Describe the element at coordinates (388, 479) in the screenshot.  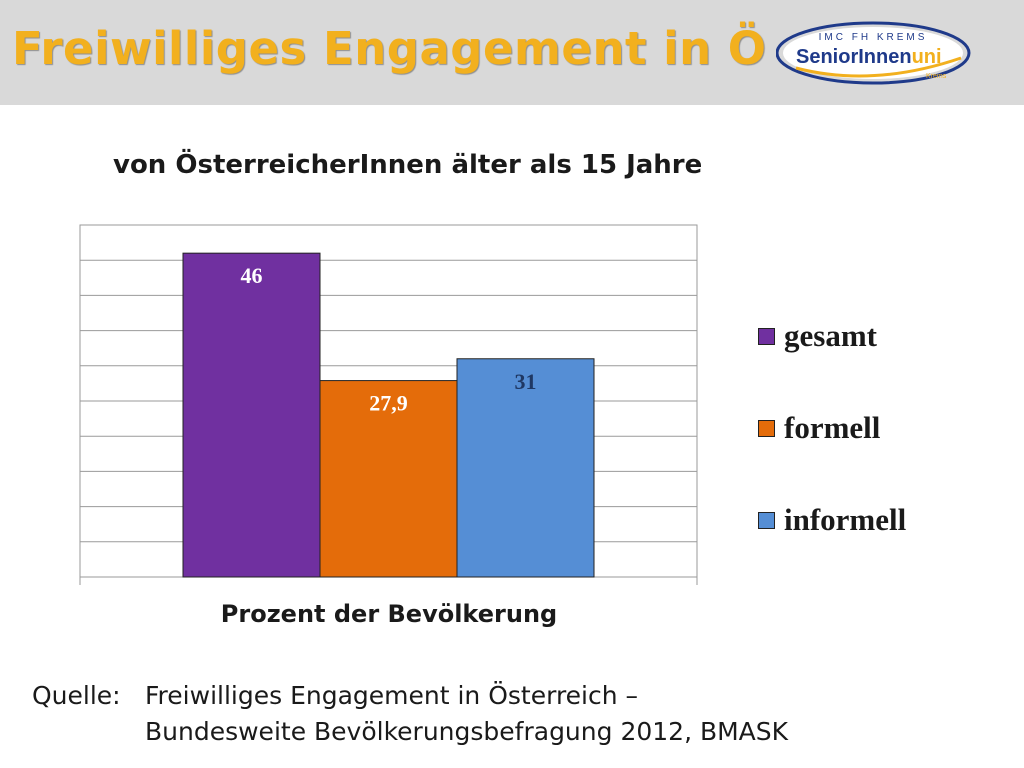
I see `bar-formell` at that location.